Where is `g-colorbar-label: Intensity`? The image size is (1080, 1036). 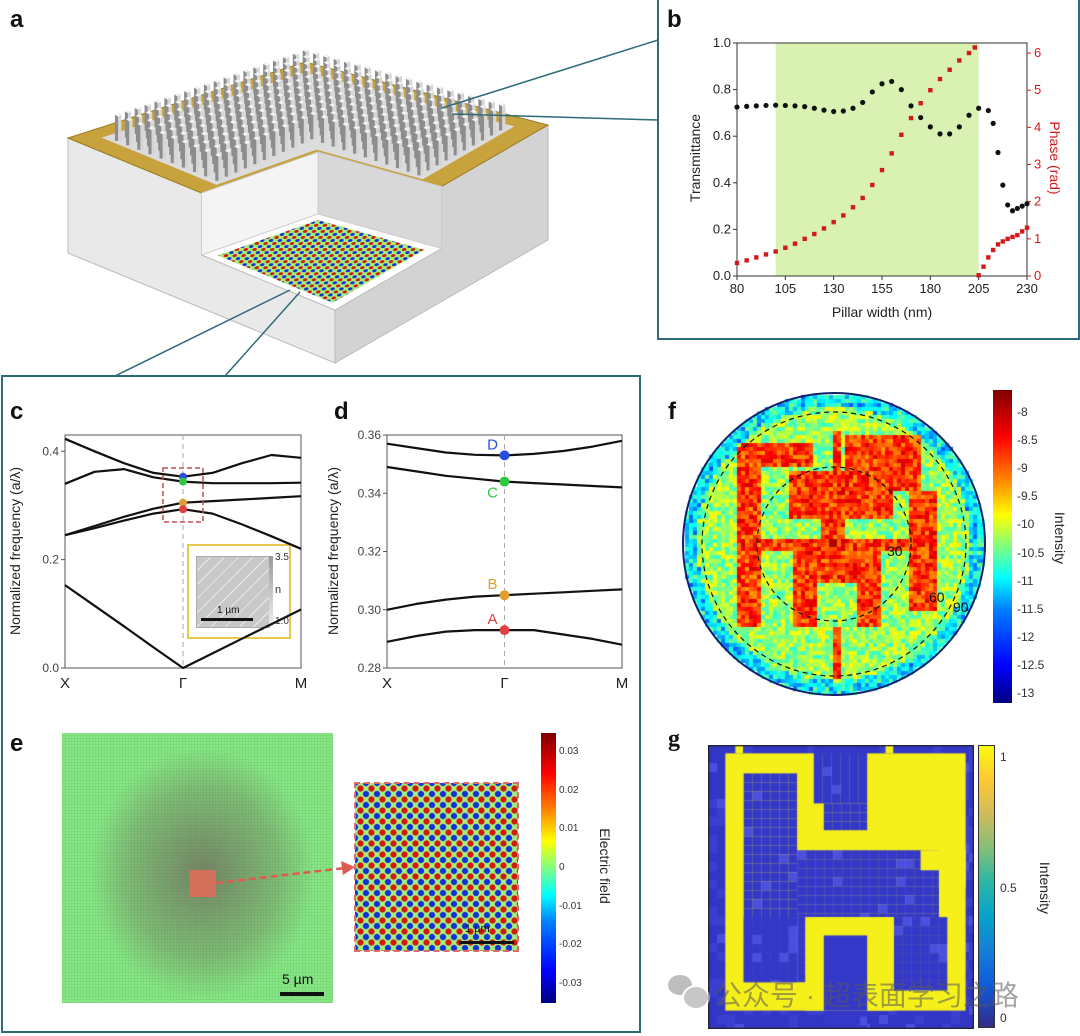 g-colorbar-label: Intensity is located at coordinates (1045, 888).